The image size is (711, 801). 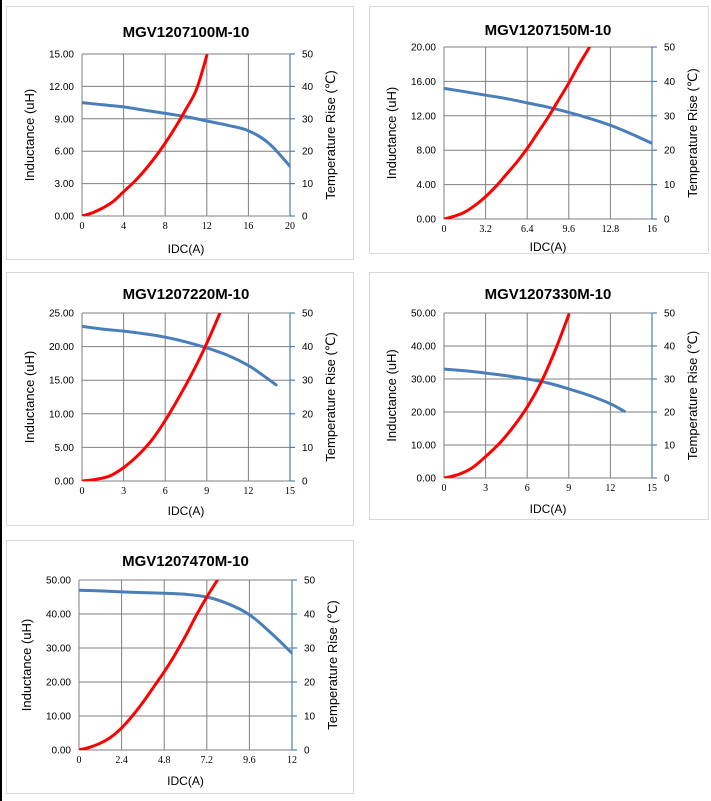 I want to click on chart-title: MGV1207470M-10, so click(x=185, y=561).